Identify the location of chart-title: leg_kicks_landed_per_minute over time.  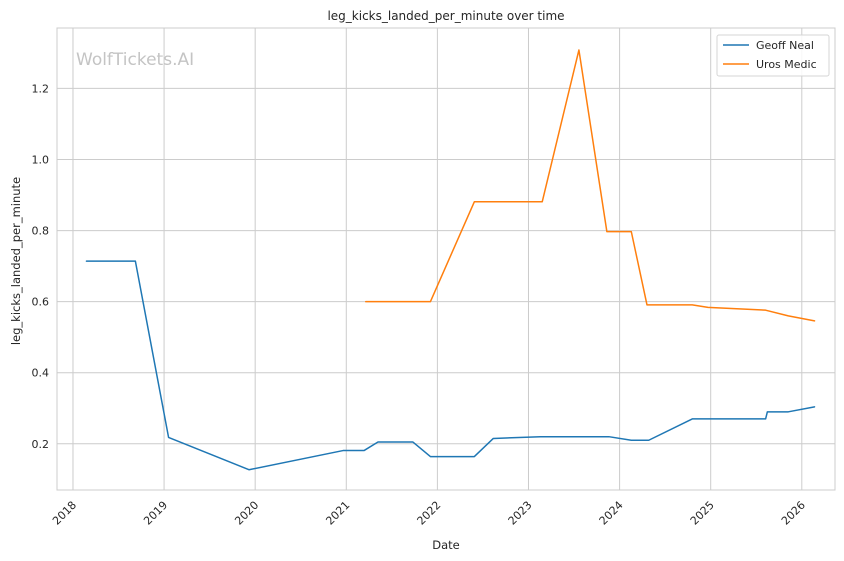
(445, 16).